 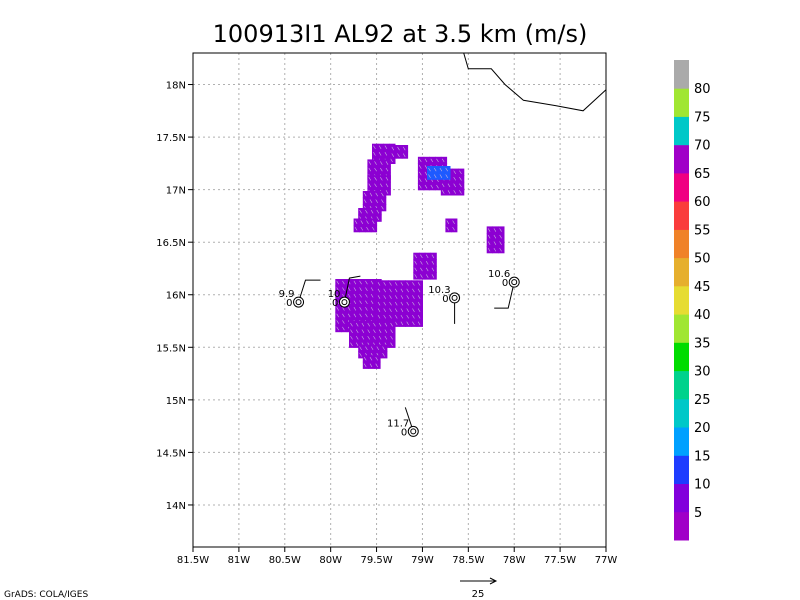 What do you see at coordinates (439, 290) in the screenshot?
I see `speed-label: 10.3` at bounding box center [439, 290].